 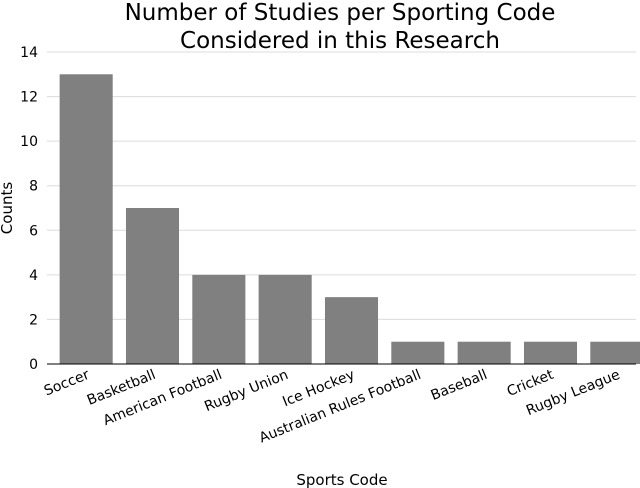 I want to click on y-tick-label: 4, so click(x=33, y=276).